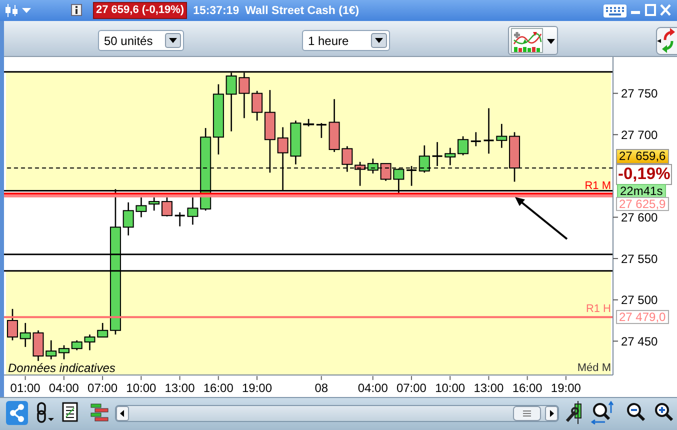 This screenshot has width=677, height=430. Describe the element at coordinates (639, 300) in the screenshot. I see `y-tick-label: 27 500` at that location.